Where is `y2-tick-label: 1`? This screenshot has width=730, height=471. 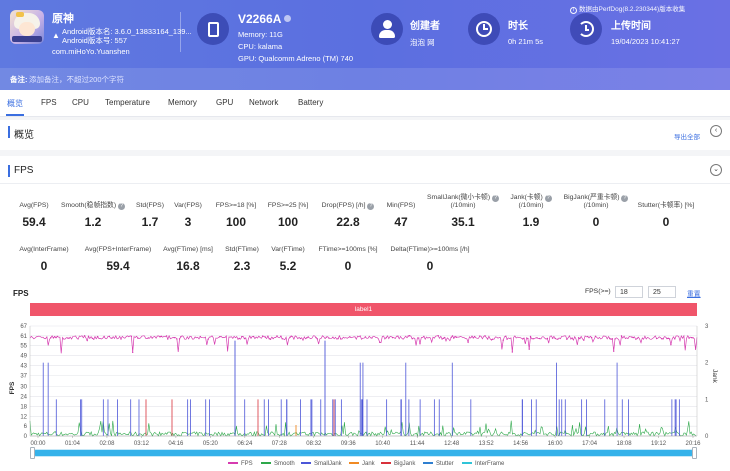 y2-tick-label: 1 is located at coordinates (707, 400).